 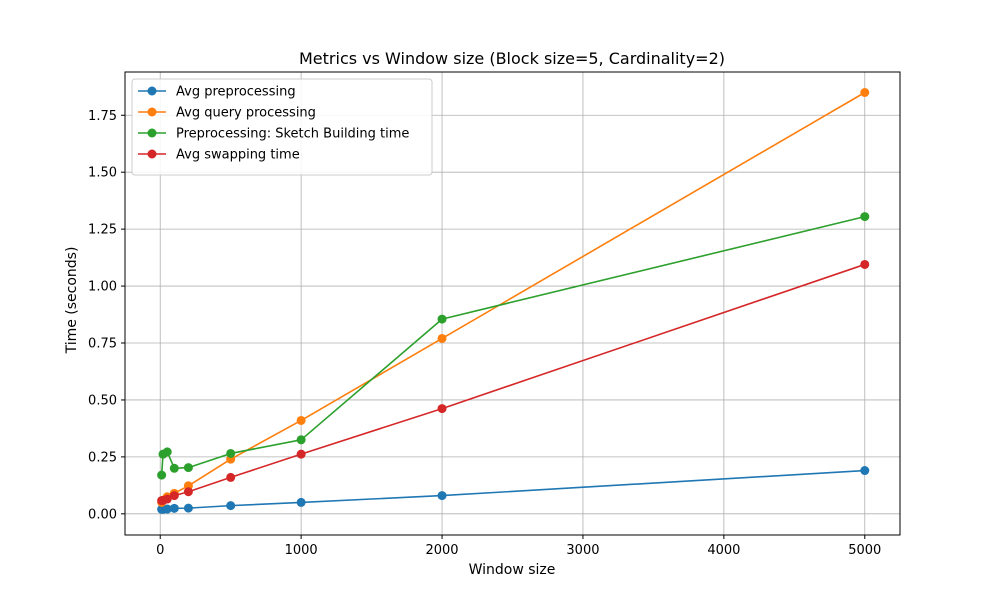 I want to click on y-tick-label: 1.50, so click(x=102, y=173).